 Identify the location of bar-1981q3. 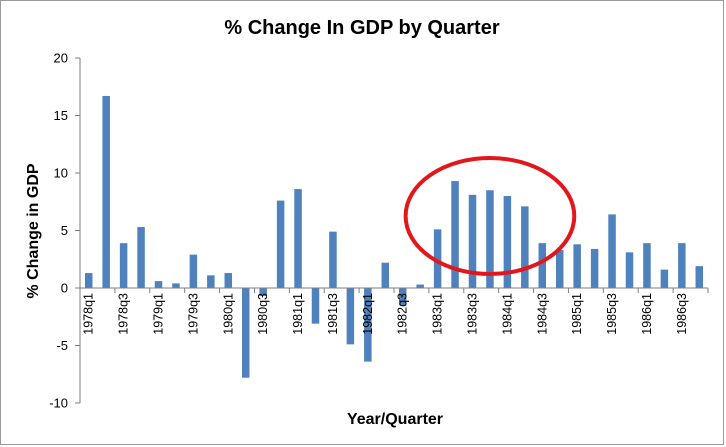
(333, 259).